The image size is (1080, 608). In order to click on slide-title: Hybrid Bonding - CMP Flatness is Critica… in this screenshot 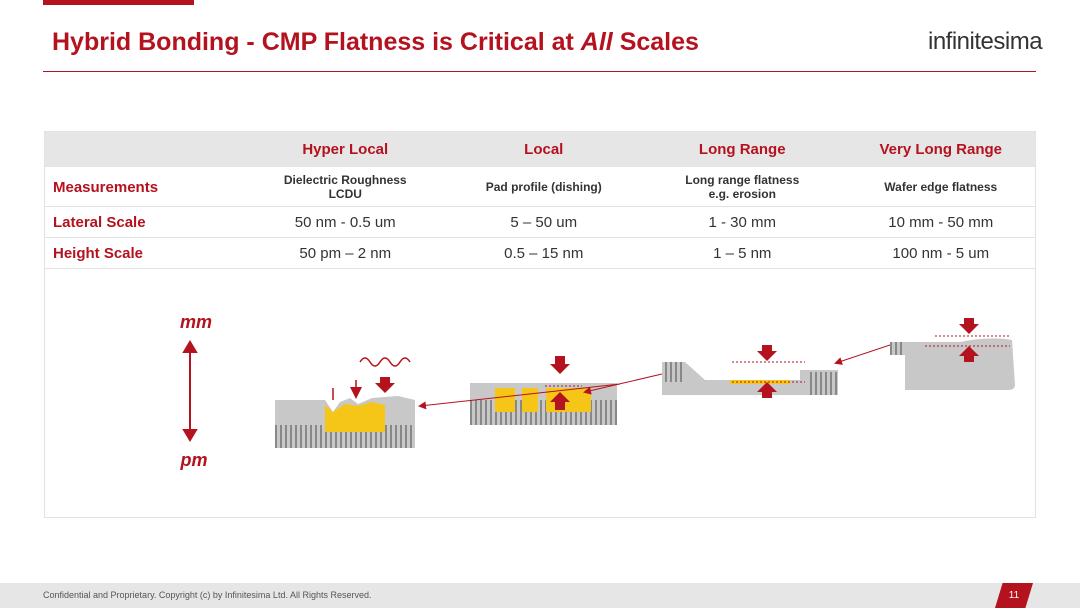, I will do `click(375, 42)`.